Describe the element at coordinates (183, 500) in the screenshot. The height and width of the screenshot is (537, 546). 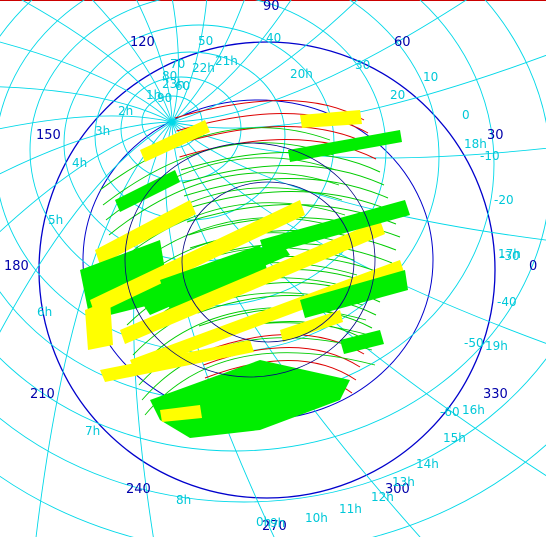
I see `ra-label: 8h` at that location.